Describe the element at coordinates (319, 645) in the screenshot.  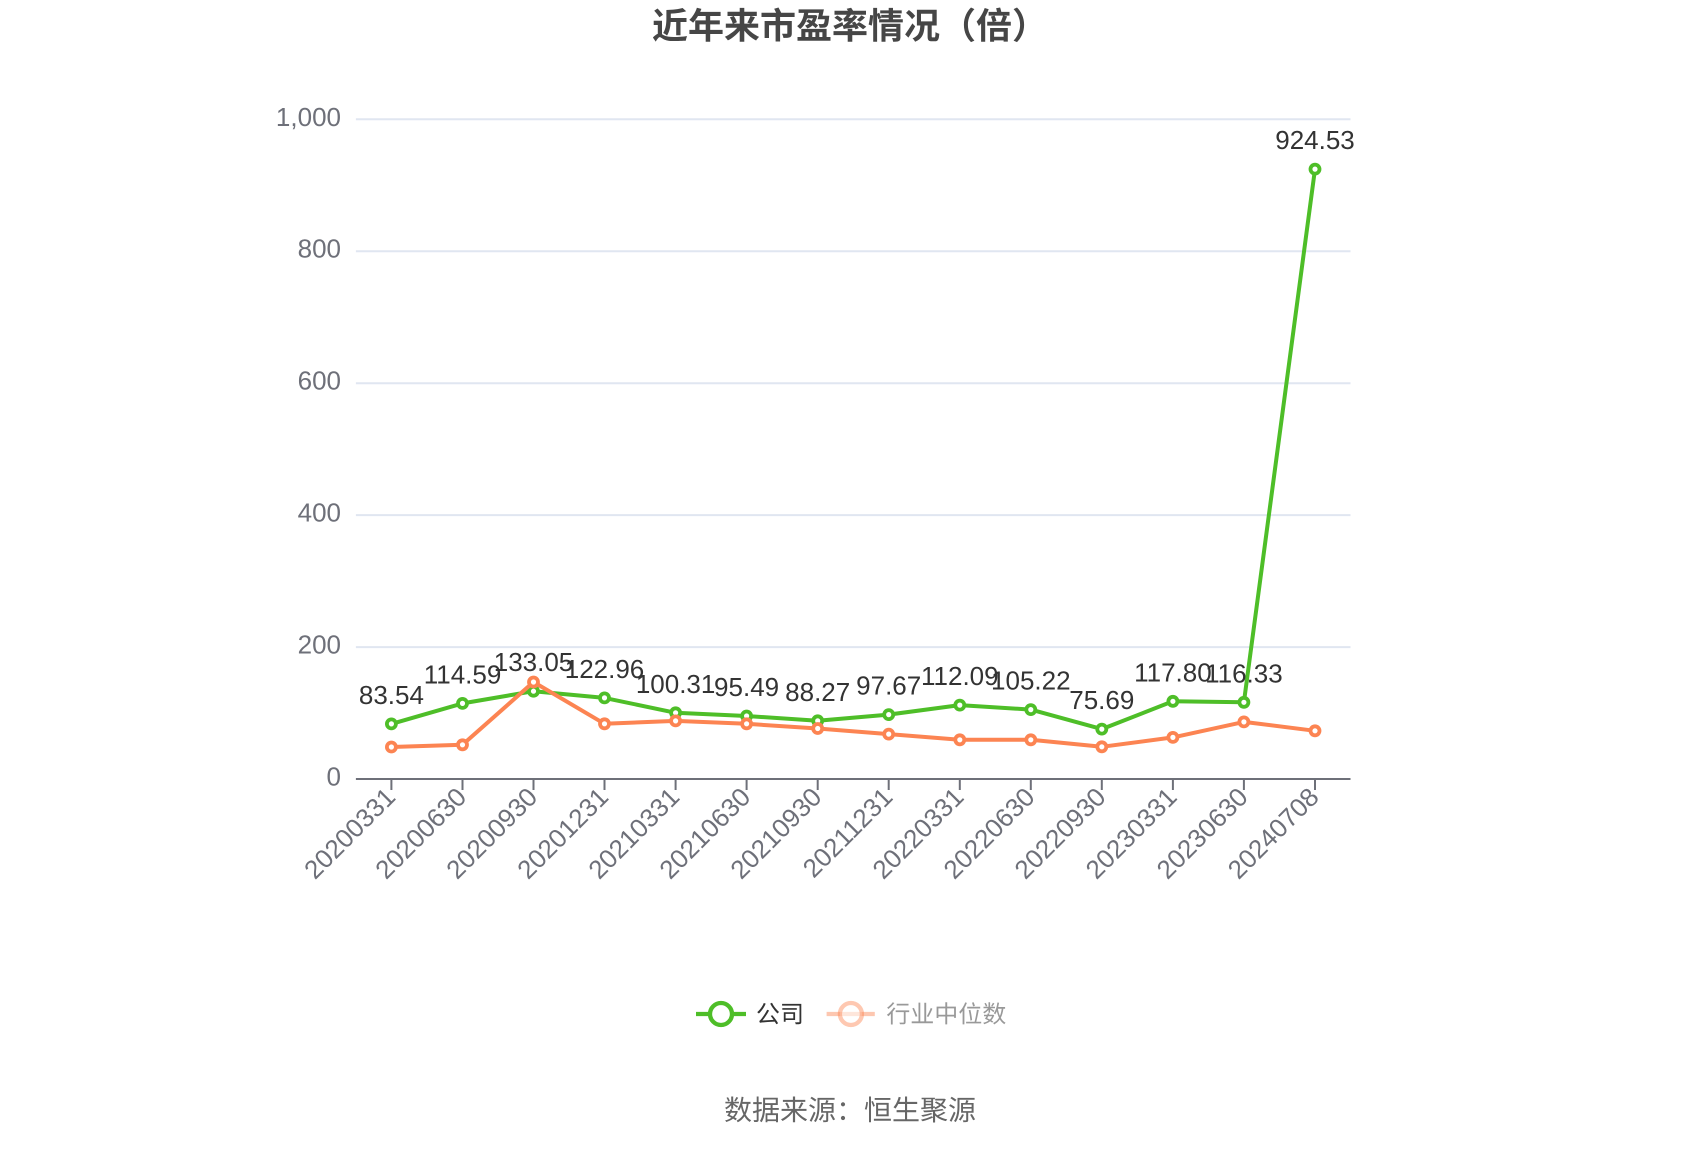
I see `svg-text: 200` at that location.